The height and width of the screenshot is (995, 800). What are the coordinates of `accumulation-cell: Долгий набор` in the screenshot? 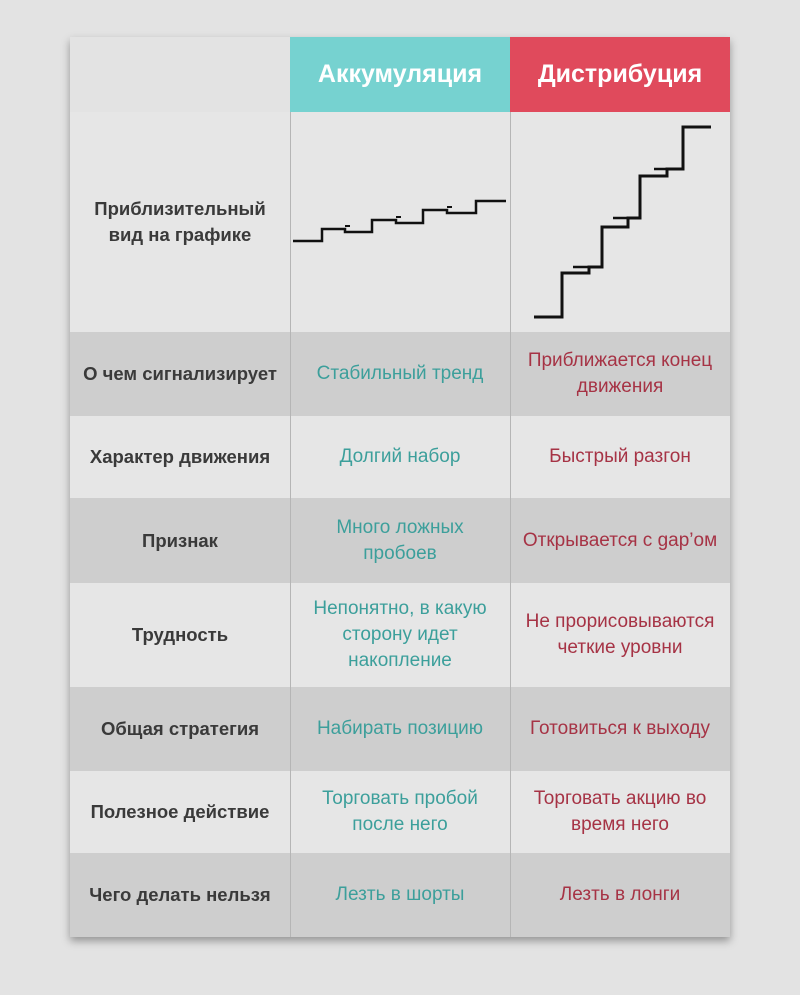 It's located at (400, 456).